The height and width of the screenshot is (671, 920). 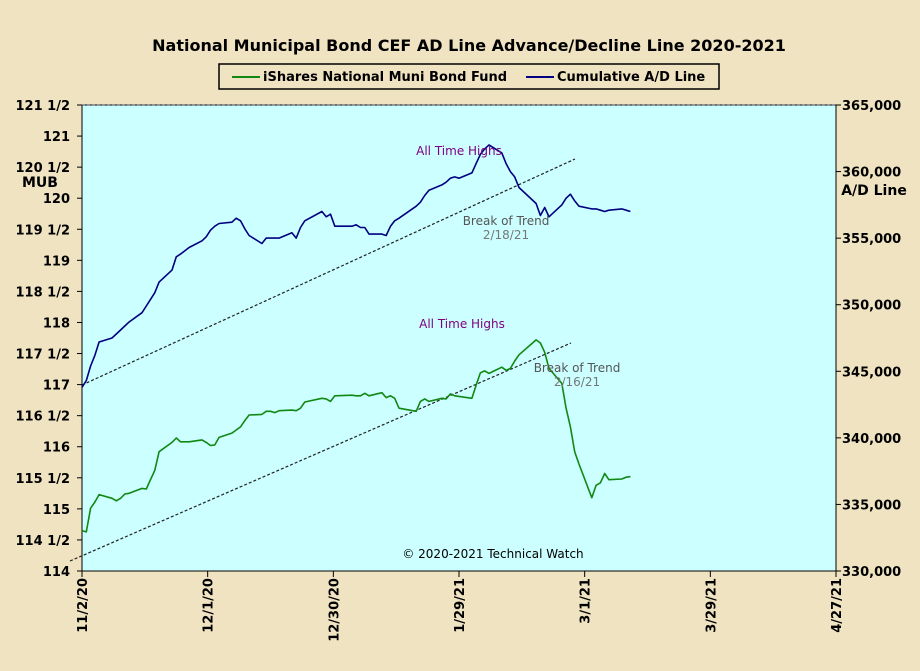 What do you see at coordinates (871, 572) in the screenshot?
I see `y-right-tick-label: 330,000` at bounding box center [871, 572].